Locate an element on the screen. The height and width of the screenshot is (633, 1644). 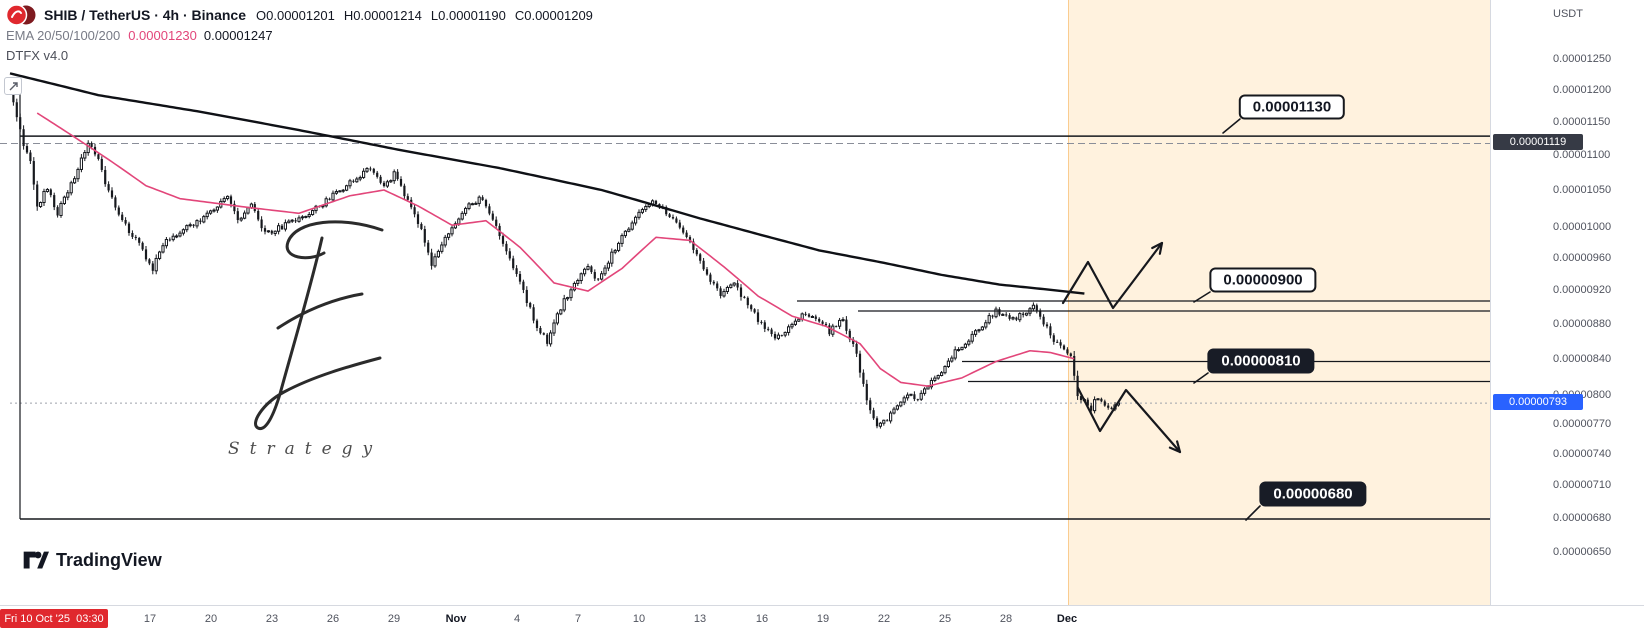
symbol-title: SHIB / TetherUS · 4h · Binance is located at coordinates (145, 15).